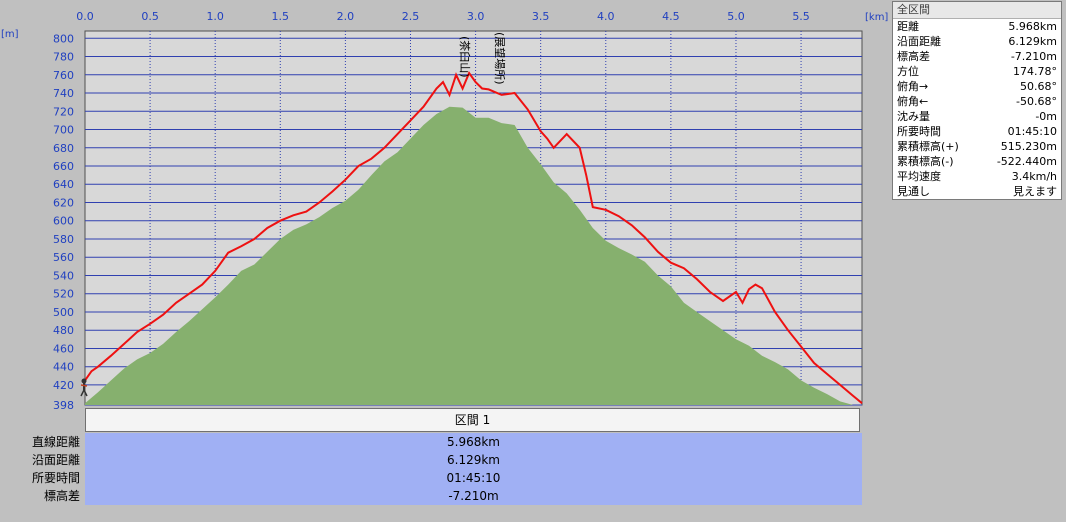 The width and height of the screenshot is (1066, 522). What do you see at coordinates (150, 16) in the screenshot?
I see `x-tick-label: 0.5` at bounding box center [150, 16].